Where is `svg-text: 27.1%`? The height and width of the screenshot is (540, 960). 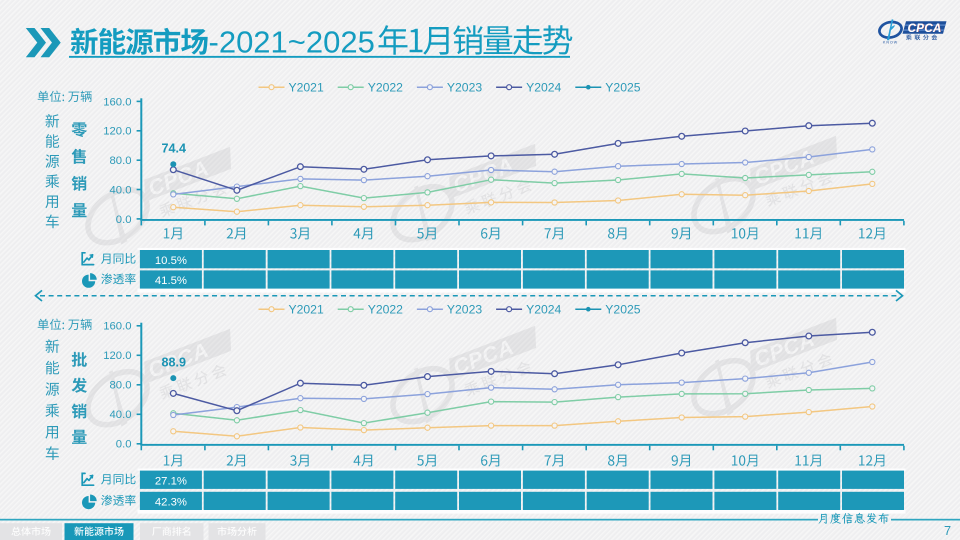 svg-text: 27.1% is located at coordinates (171, 481).